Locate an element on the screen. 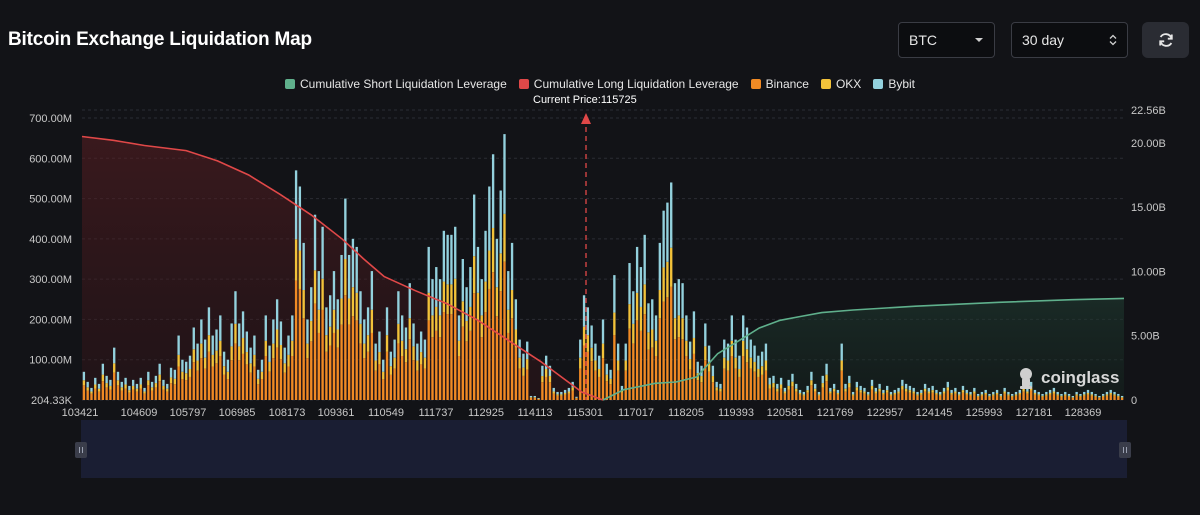 This screenshot has height=515, width=1200. short-line is located at coordinates (863, 349).